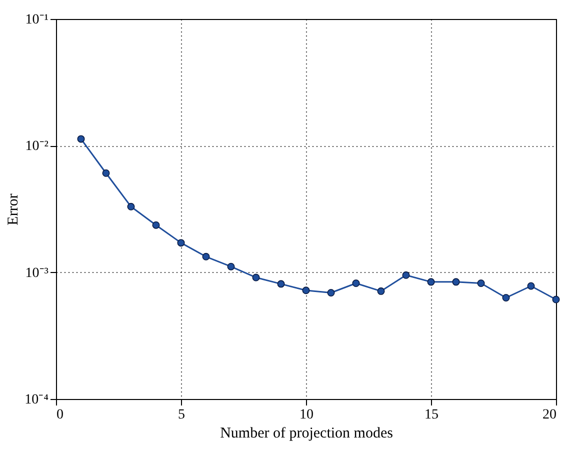 This screenshot has width=582, height=449. Describe the element at coordinates (14, 210) in the screenshot. I see `y-axis-title: Error` at that location.